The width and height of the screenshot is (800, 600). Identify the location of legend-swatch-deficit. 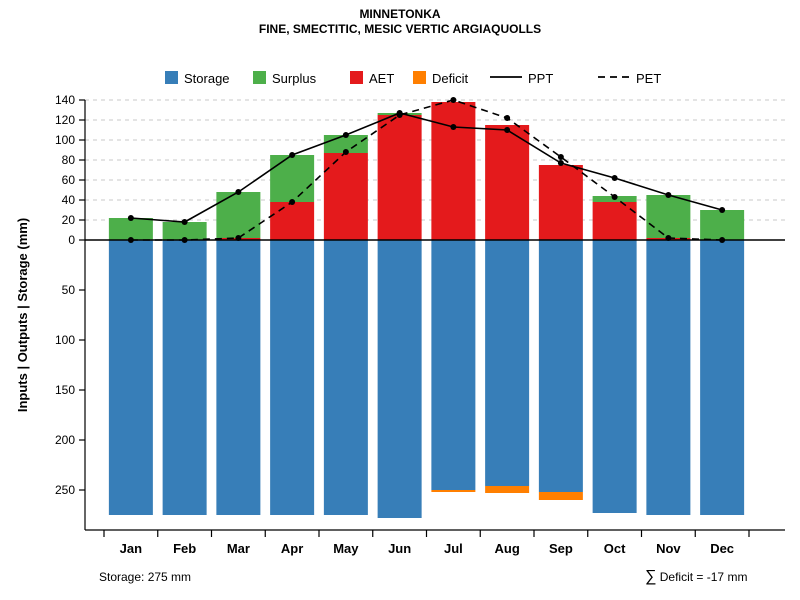
(419, 77).